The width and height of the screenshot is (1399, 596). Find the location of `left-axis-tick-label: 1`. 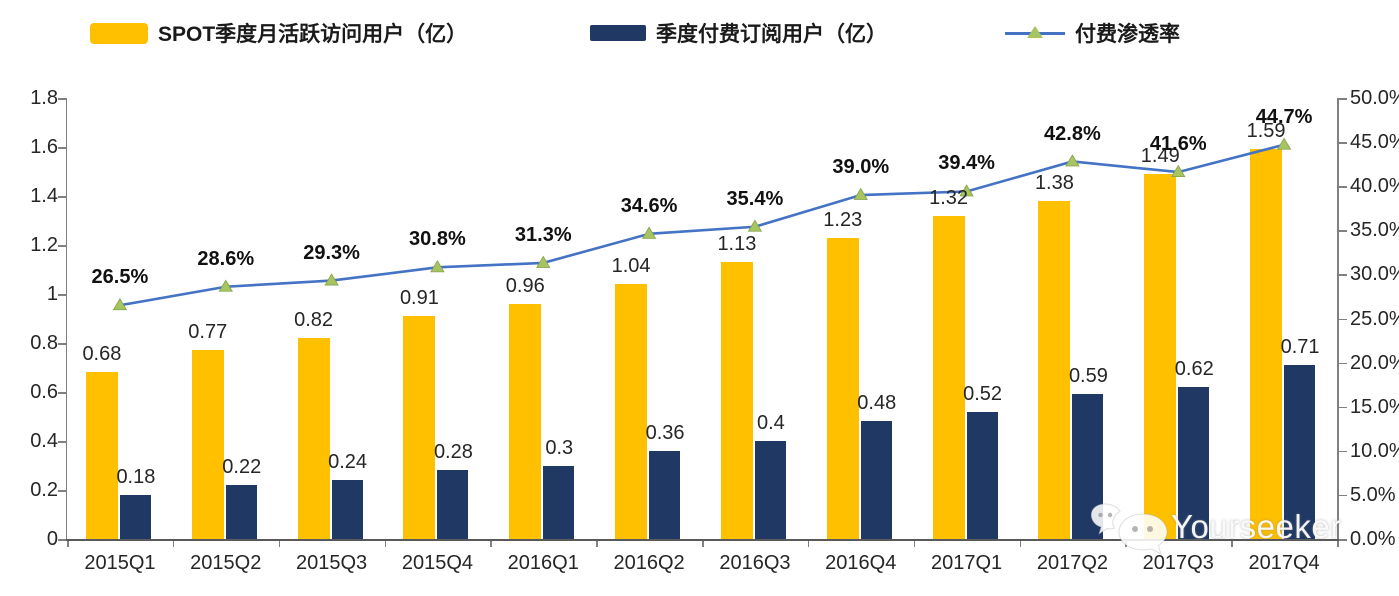

left-axis-tick-label: 1 is located at coordinates (52, 294).